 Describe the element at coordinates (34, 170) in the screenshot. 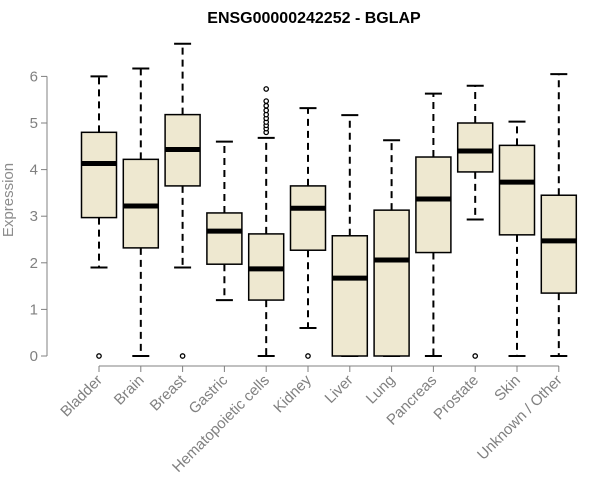

I see `y-tick-label: 4` at that location.